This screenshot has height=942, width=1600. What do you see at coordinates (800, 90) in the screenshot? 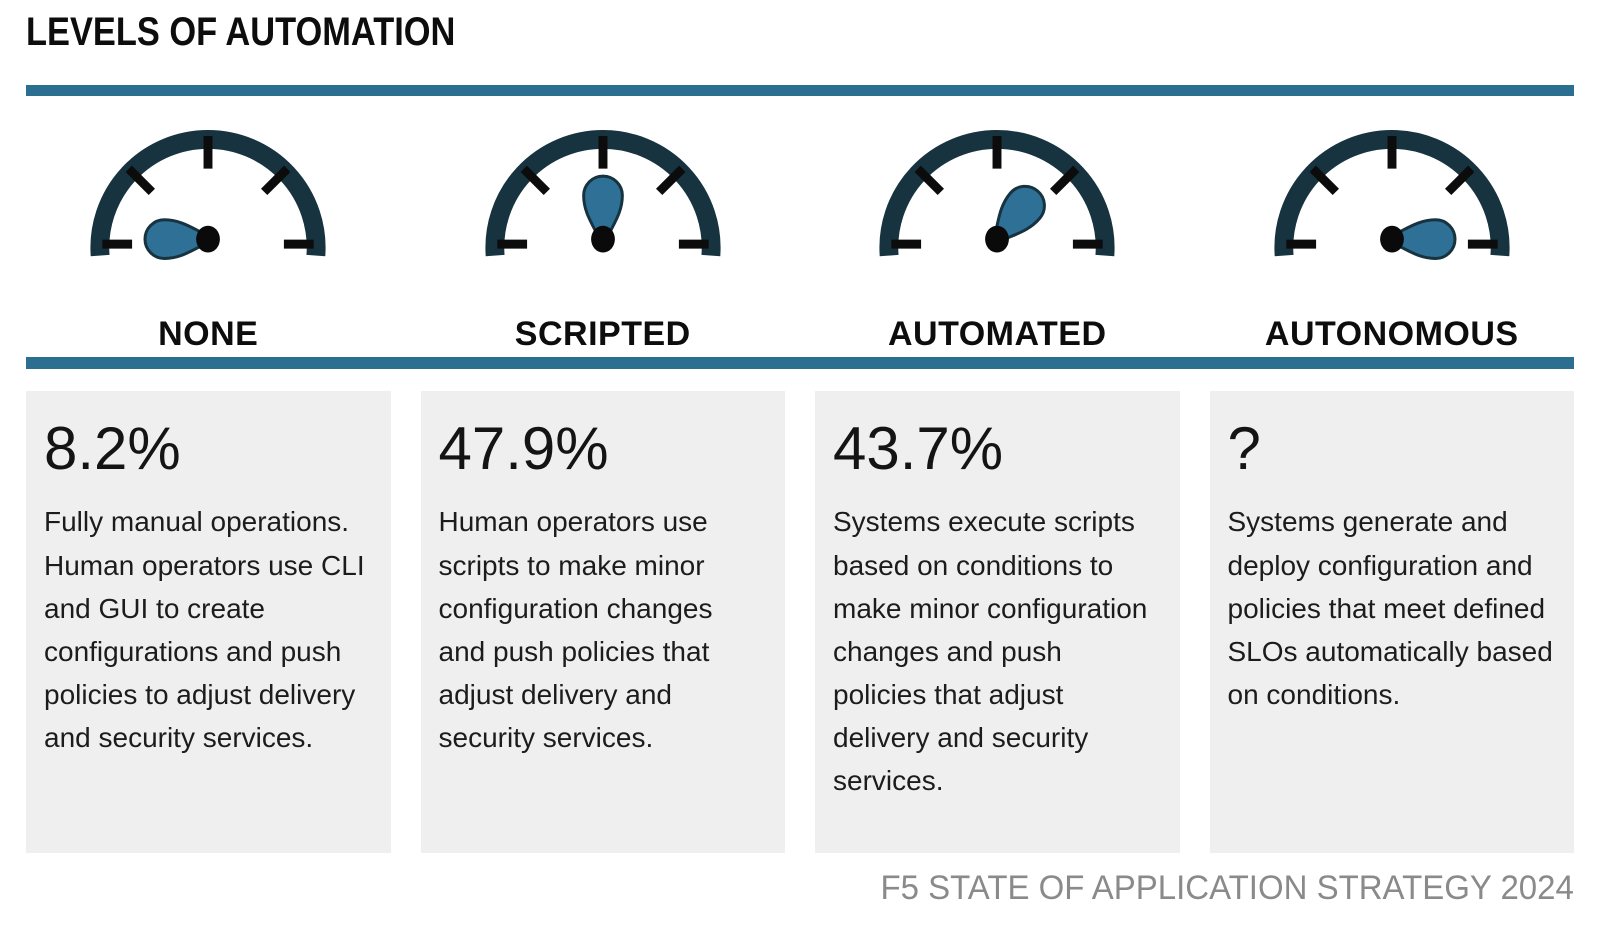
I see `divider-bar-top` at bounding box center [800, 90].